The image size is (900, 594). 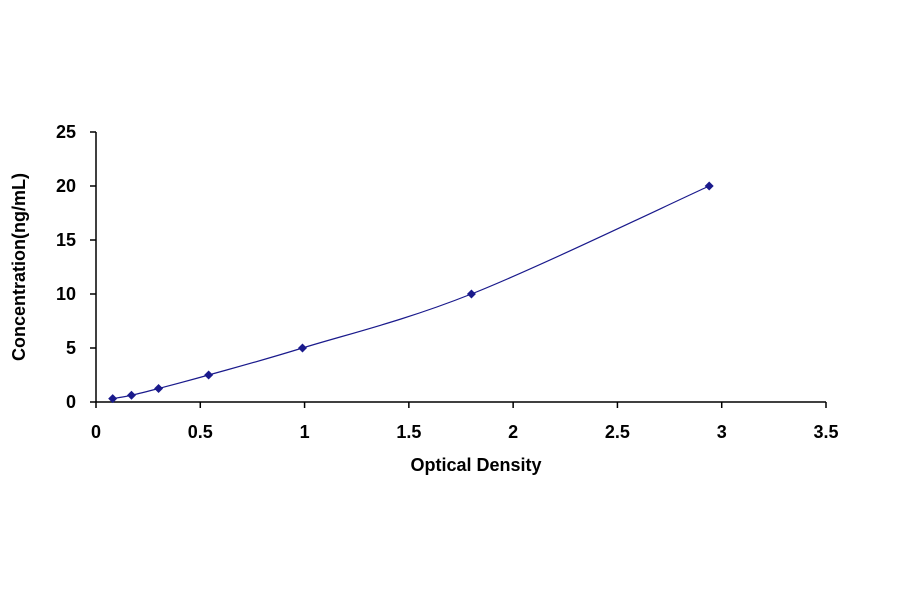 What do you see at coordinates (617, 432) in the screenshot?
I see `x-tick-label: 2.5` at bounding box center [617, 432].